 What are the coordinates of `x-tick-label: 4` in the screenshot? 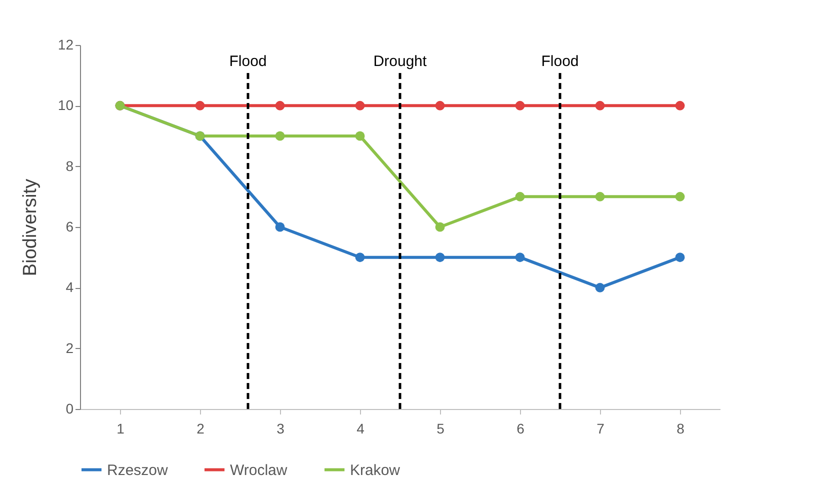 It's located at (360, 428).